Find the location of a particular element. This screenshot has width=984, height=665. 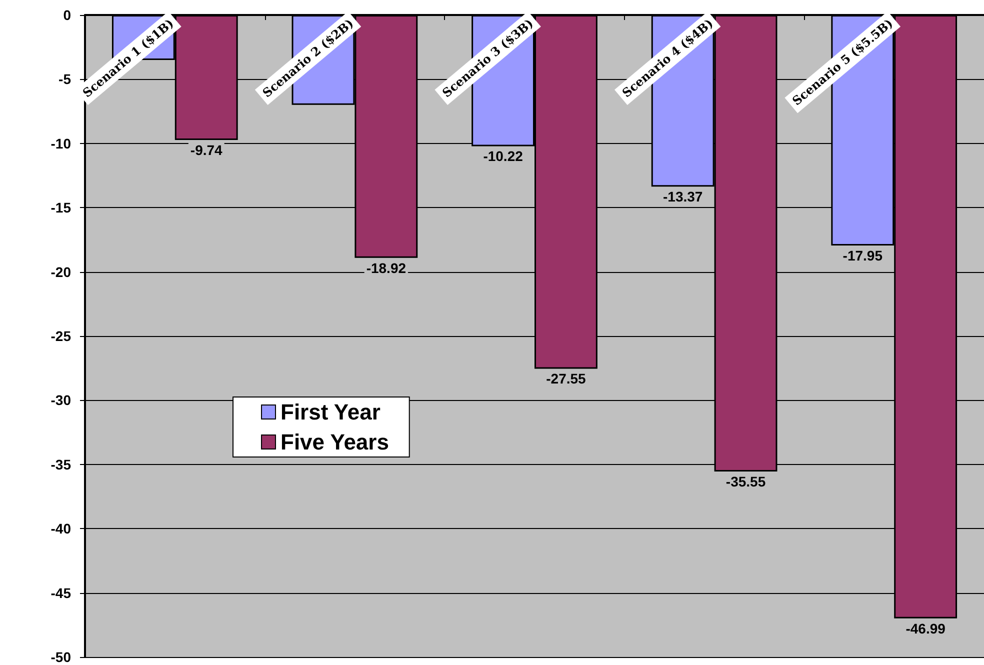

y-tick-label: -45 is located at coordinates (61, 592).